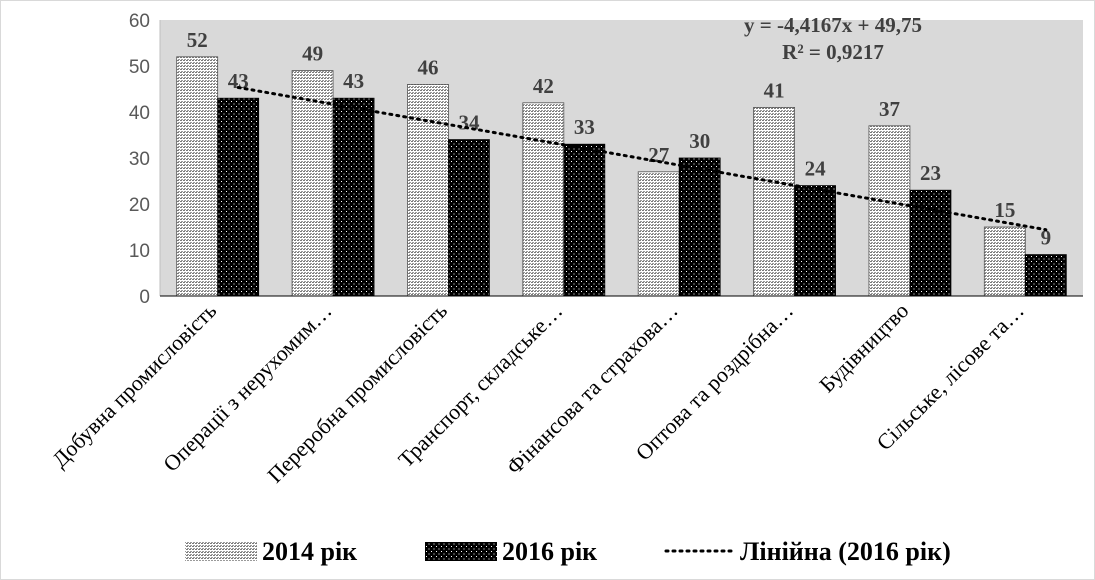  I want to click on legend-label-2016: 2016 рік, so click(549, 551).